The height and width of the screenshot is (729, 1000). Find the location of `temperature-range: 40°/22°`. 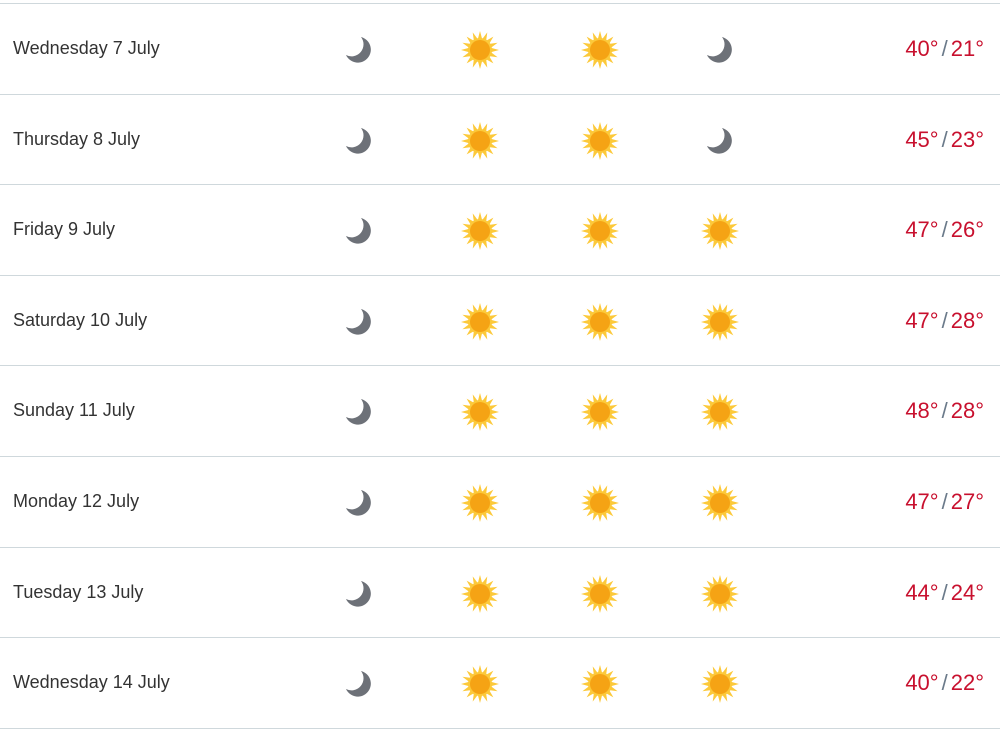

temperature-range: 40°/22° is located at coordinates (944, 682).